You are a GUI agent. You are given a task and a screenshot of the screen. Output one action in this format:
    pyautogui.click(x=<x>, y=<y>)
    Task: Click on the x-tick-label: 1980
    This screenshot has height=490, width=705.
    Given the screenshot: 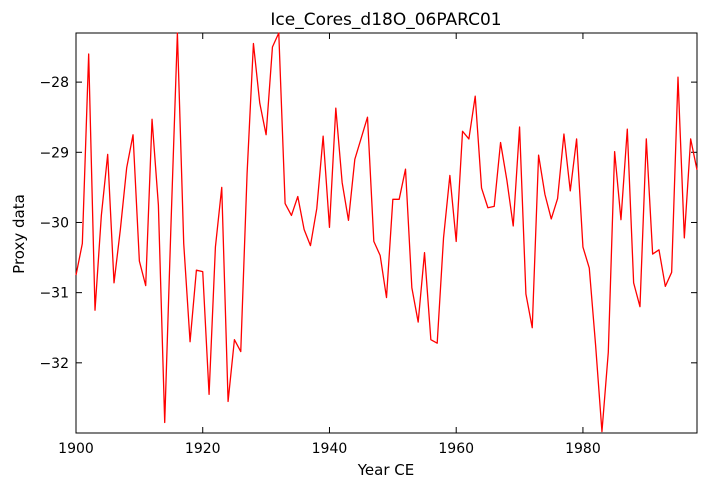 What is the action you would take?
    pyautogui.click(x=583, y=449)
    